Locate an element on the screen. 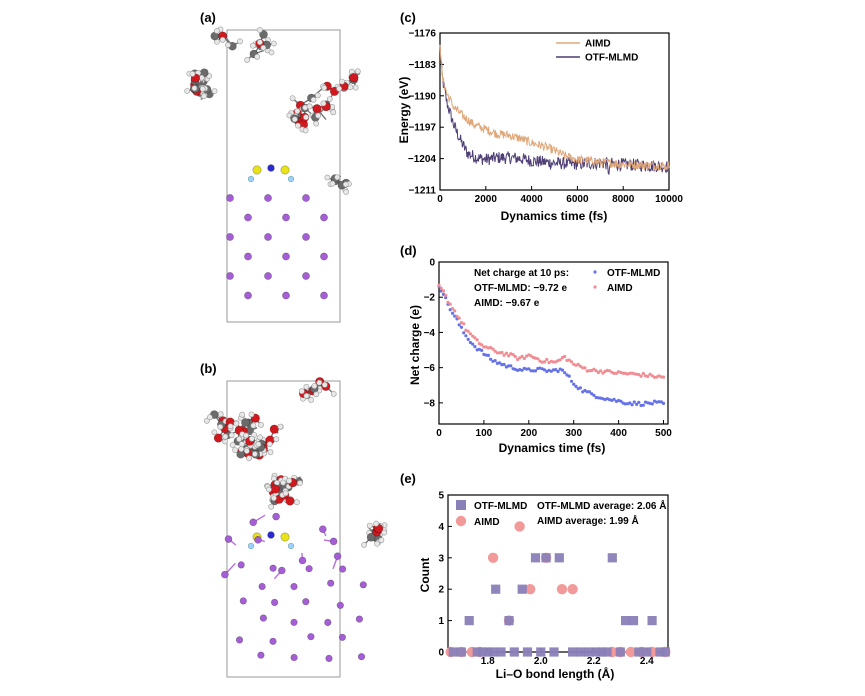 The height and width of the screenshot is (696, 865). carbon-atom is located at coordinates (245, 422).